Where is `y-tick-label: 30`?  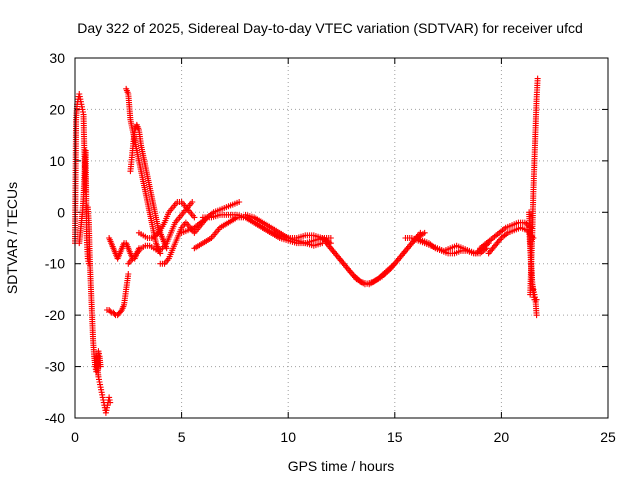
y-tick-label: 30 is located at coordinates (57, 58).